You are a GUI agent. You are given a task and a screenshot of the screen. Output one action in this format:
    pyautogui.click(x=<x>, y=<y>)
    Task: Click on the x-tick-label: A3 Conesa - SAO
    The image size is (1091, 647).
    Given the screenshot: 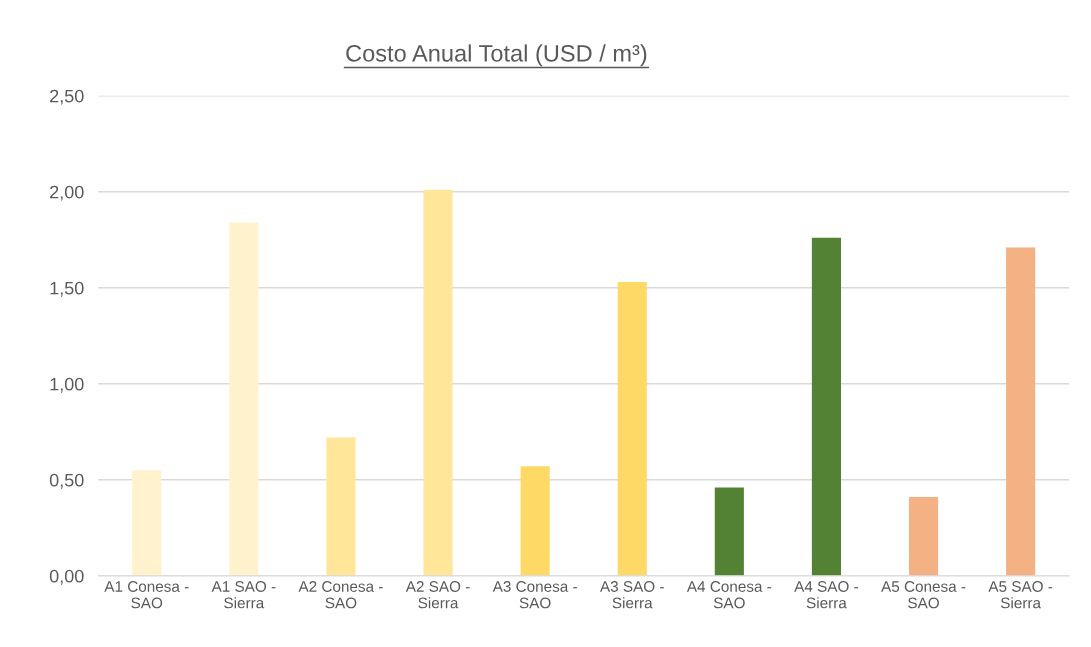 What is the action you would take?
    pyautogui.click(x=534, y=595)
    